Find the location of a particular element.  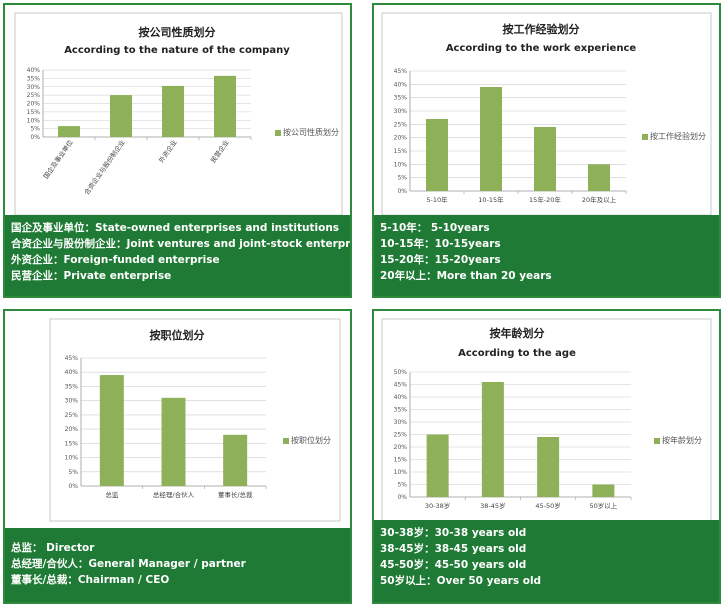

category-label: 董事长/总裁 is located at coordinates (235, 494).